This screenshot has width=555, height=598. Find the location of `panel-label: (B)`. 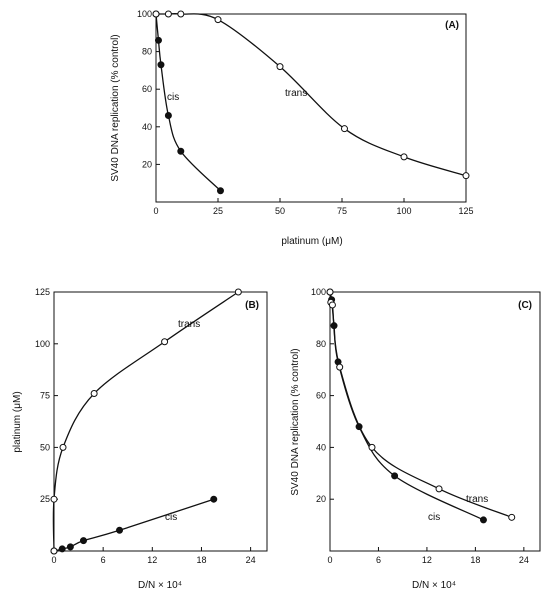

panel-label: (B) is located at coordinates (252, 305).